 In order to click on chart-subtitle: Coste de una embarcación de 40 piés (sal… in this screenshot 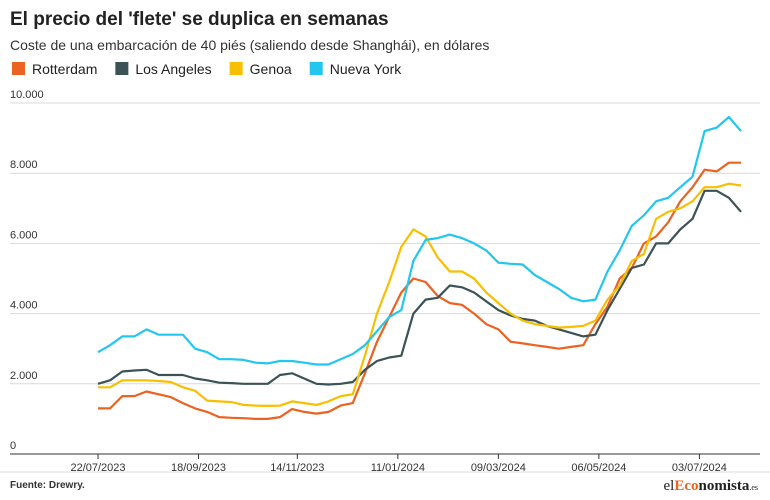, I will do `click(249, 45)`.